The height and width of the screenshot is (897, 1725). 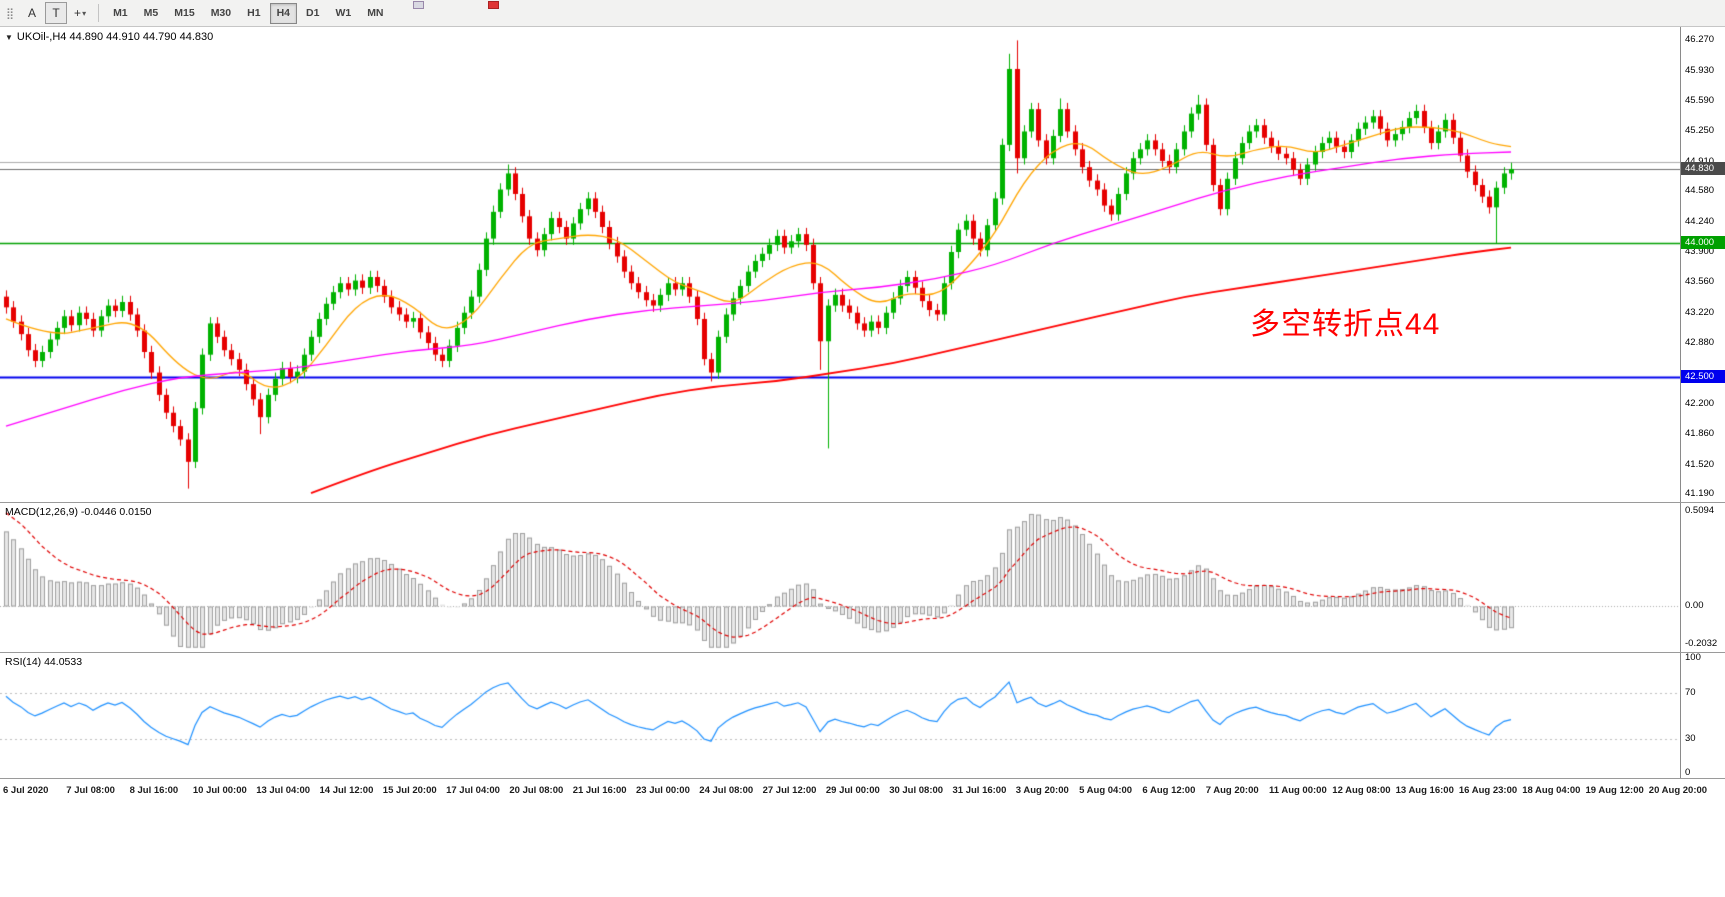 What do you see at coordinates (84, 13) in the screenshot?
I see `chevron-down-icon: ▾` at bounding box center [84, 13].